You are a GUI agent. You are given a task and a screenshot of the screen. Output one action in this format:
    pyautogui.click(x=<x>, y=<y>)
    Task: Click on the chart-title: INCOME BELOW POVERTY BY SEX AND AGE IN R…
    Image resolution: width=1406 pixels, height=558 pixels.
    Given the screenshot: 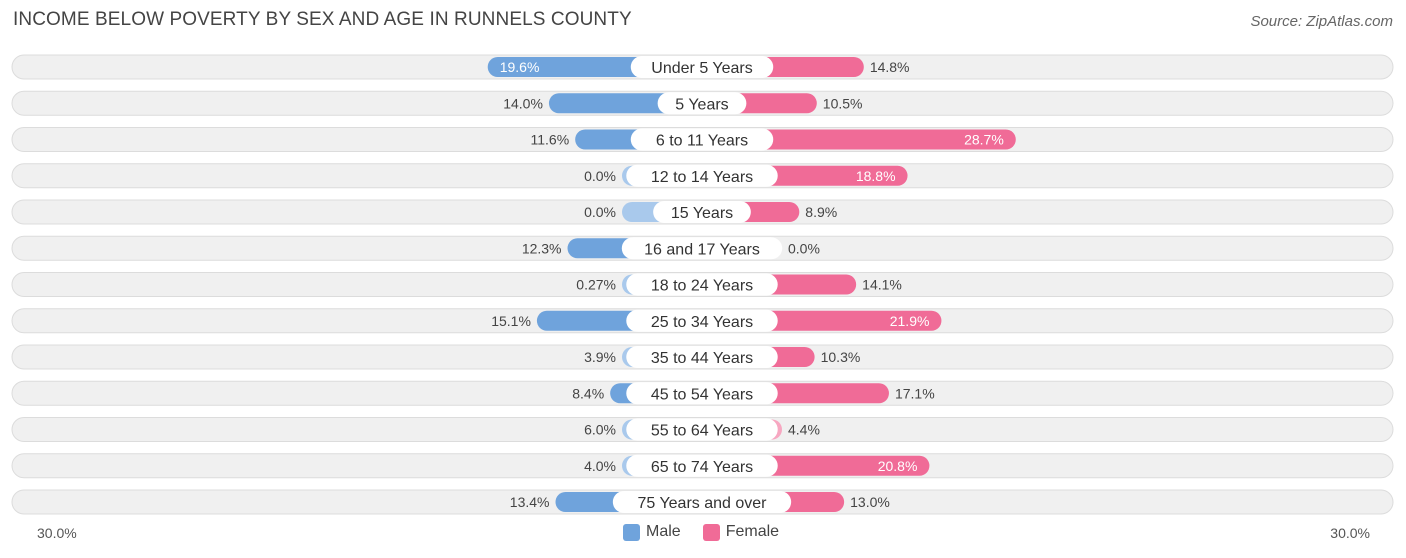 What is the action you would take?
    pyautogui.click(x=322, y=19)
    